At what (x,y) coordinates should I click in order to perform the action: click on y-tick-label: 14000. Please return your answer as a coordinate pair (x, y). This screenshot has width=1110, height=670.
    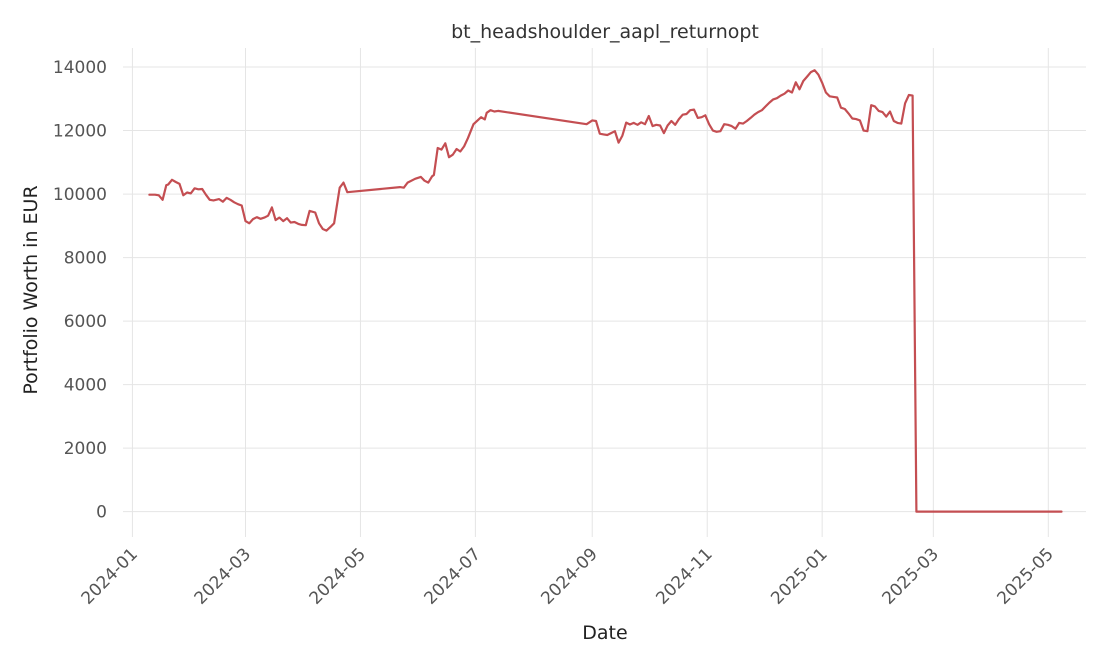
    Looking at the image, I should click on (80, 68).